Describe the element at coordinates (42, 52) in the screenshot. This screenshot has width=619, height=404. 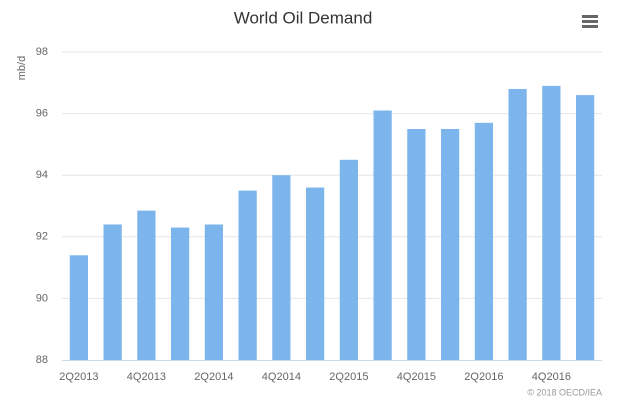
I see `y-tick-label: 98` at that location.